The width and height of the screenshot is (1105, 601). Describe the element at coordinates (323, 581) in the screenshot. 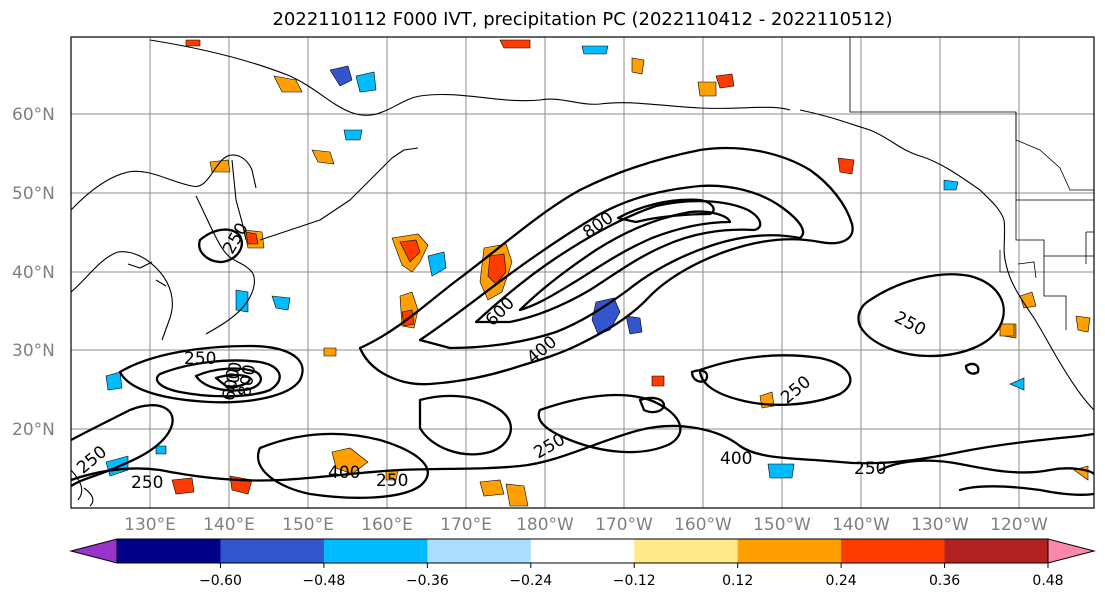

I see `colorbar-tick-label: −0.48` at that location.